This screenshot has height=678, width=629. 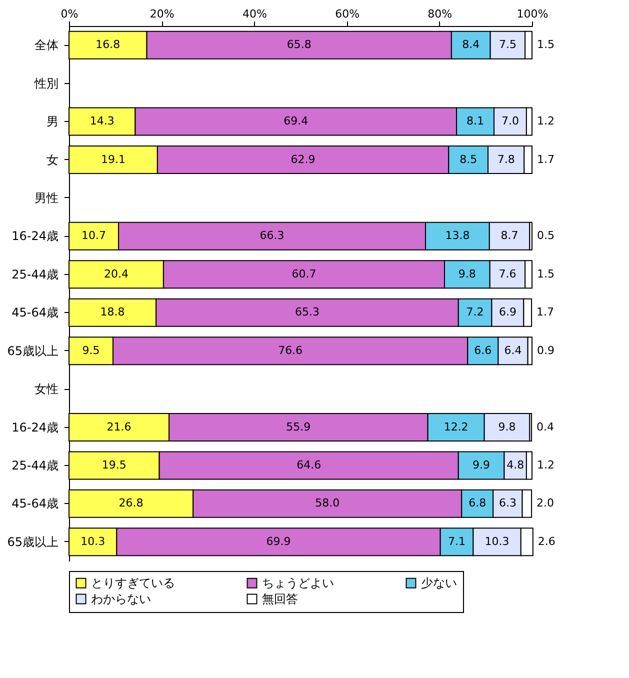 I want to click on data-label: 0.5, so click(x=545, y=235).